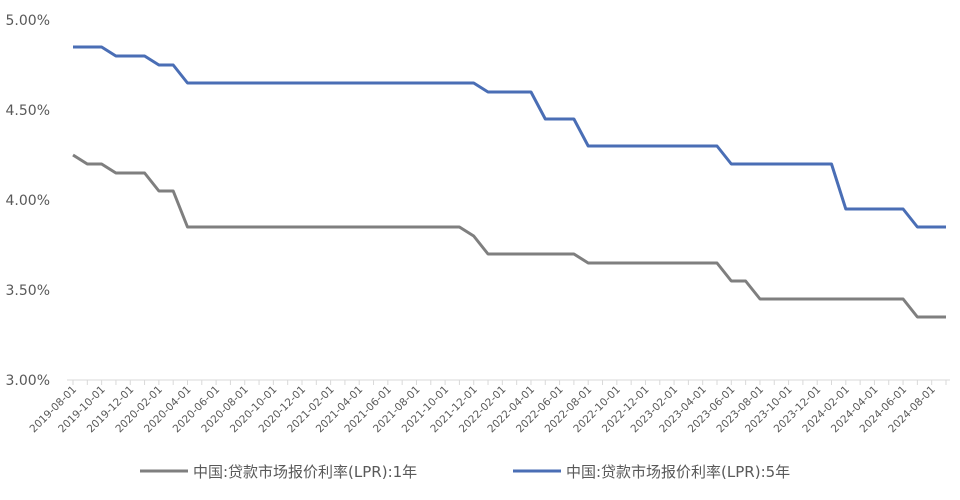  Describe the element at coordinates (28, 381) in the screenshot. I see `y-tick-label: 3.00%` at that location.